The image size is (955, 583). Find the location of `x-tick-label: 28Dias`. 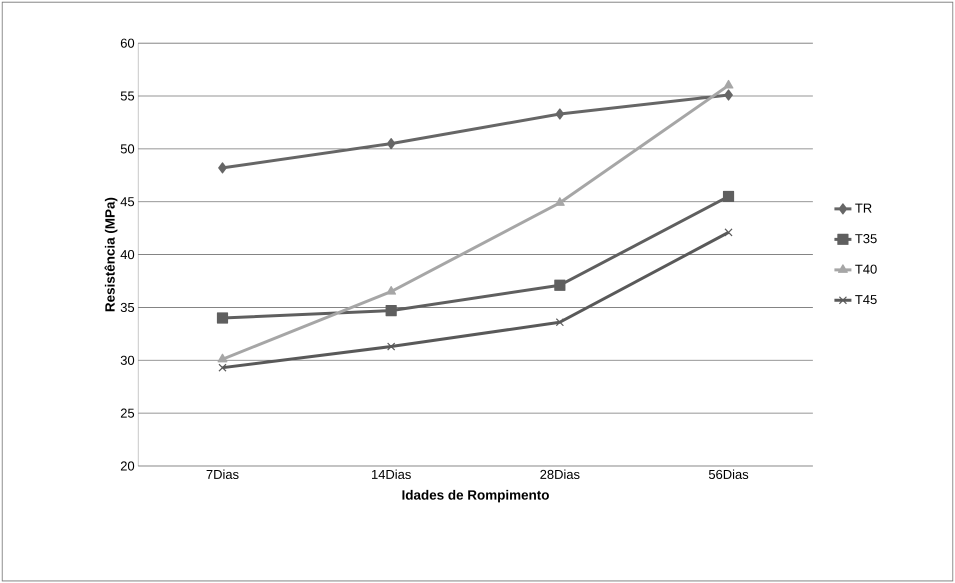

x-tick-label: 28Dias is located at coordinates (560, 474).